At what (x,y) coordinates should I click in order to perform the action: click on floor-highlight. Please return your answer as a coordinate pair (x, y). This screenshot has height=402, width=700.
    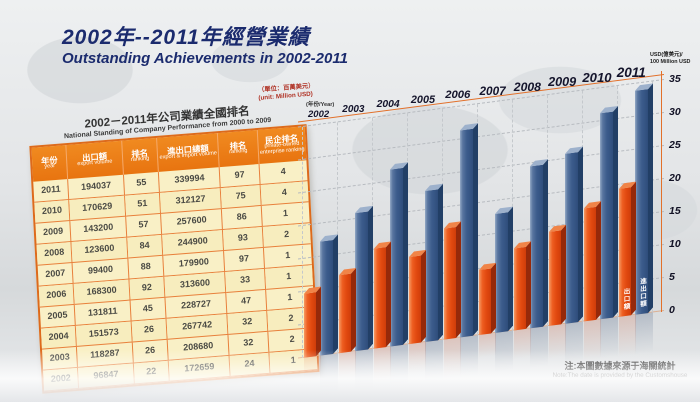
    Looking at the image, I should click on (350, 376).